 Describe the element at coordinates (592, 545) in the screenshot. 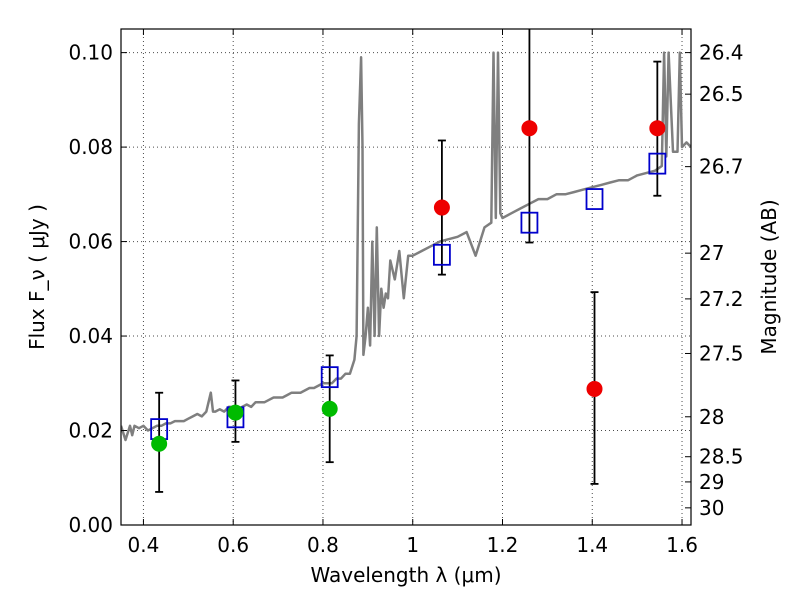

I see `x-tick-label: 1.4` at that location.